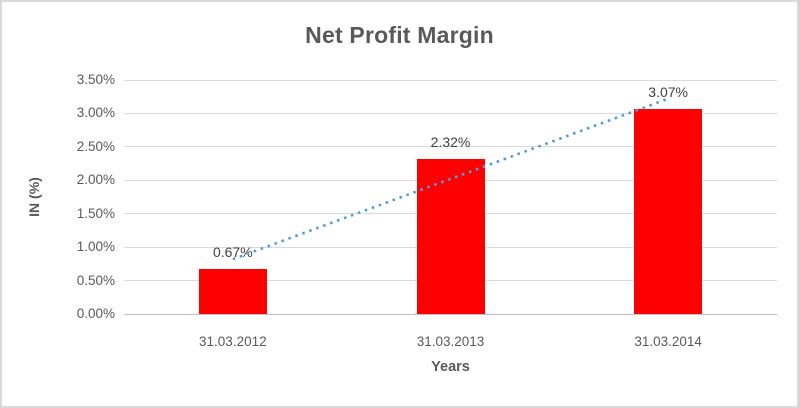  I want to click on x-axis-category-label: 31.03.2012, so click(233, 341).